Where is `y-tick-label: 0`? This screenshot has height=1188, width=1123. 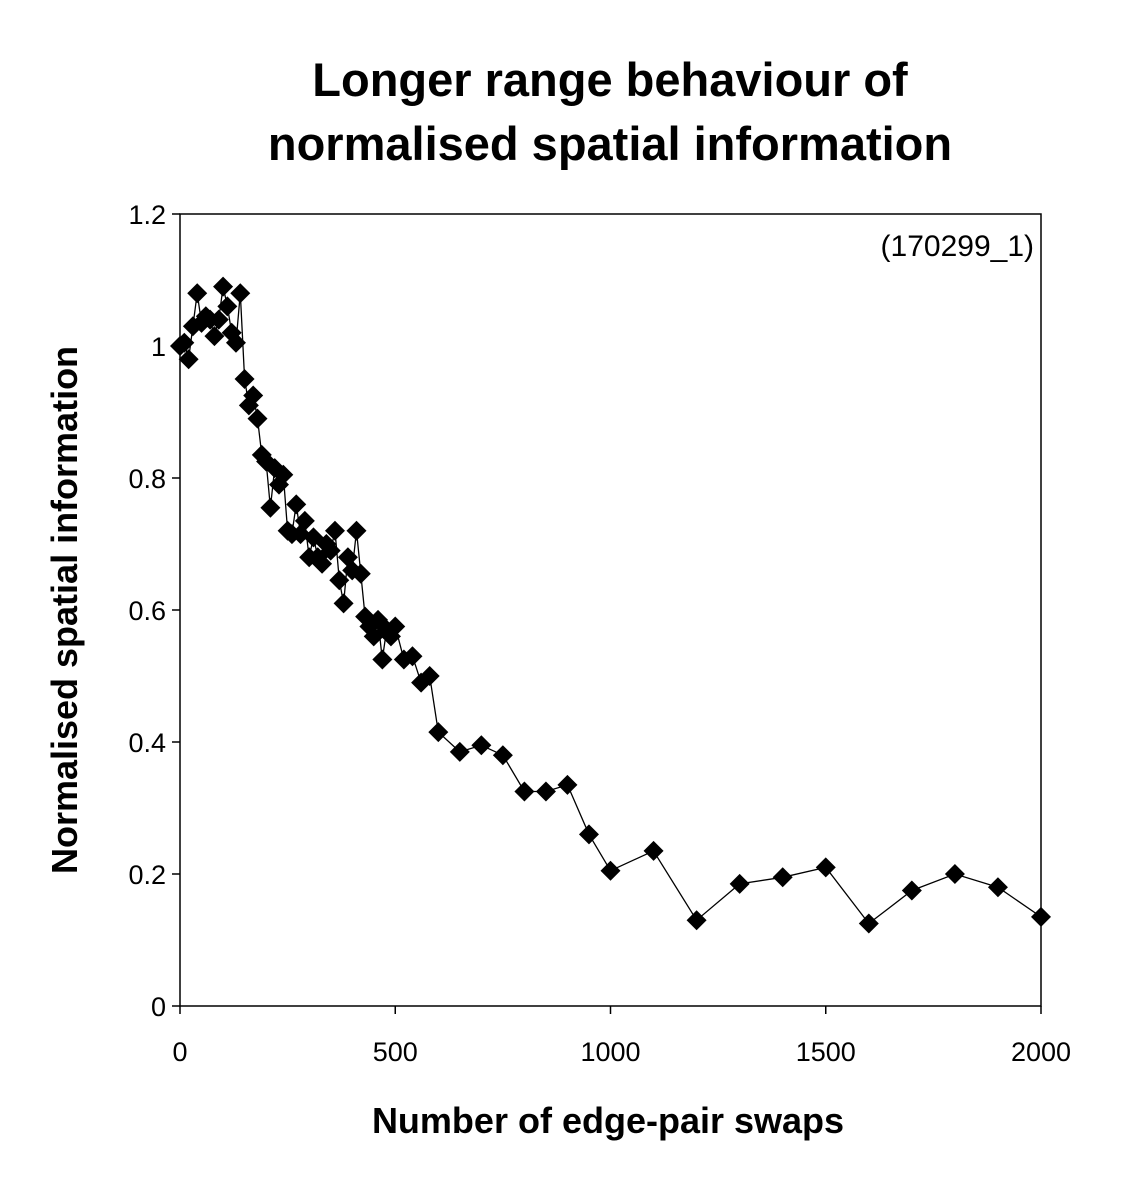 y-tick-label: 0 is located at coordinates (158, 1007).